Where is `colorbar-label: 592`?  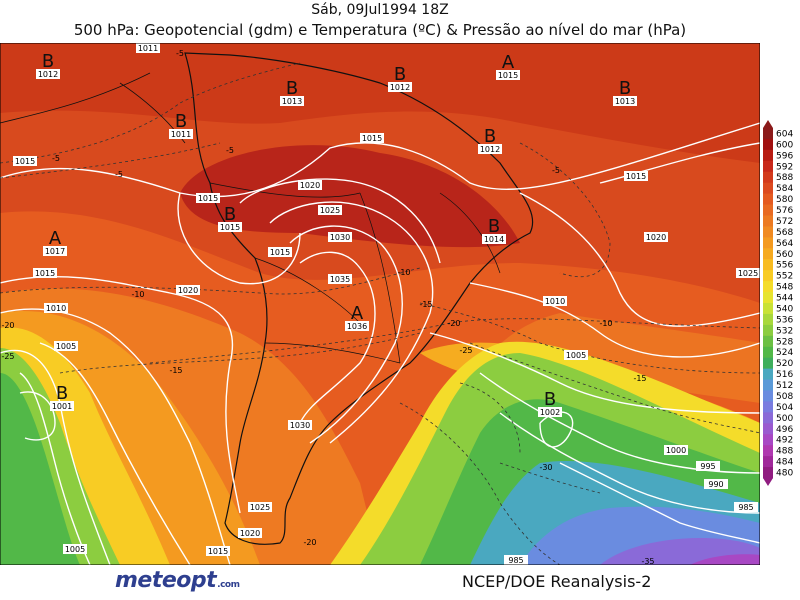 colorbar-label: 592 is located at coordinates (784, 167).